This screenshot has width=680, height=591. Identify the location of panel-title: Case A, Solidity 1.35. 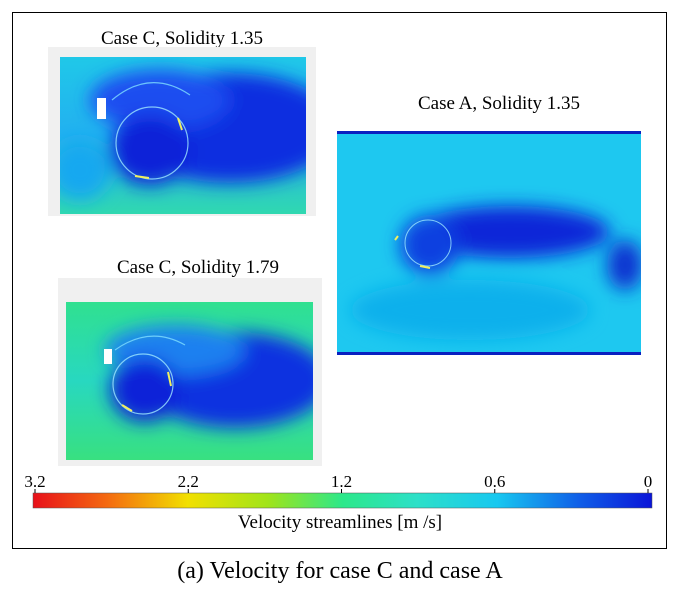
(499, 103).